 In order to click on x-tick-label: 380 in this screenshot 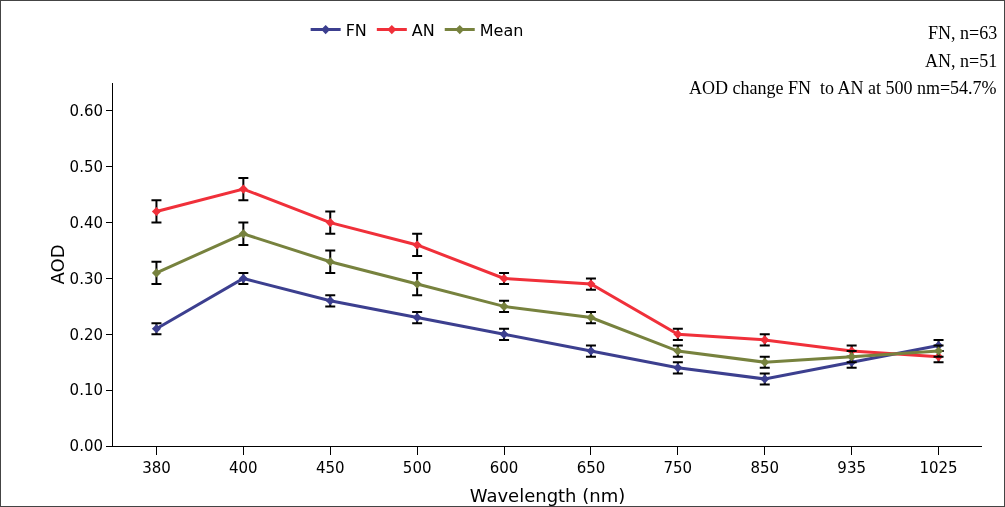, I will do `click(156, 468)`.